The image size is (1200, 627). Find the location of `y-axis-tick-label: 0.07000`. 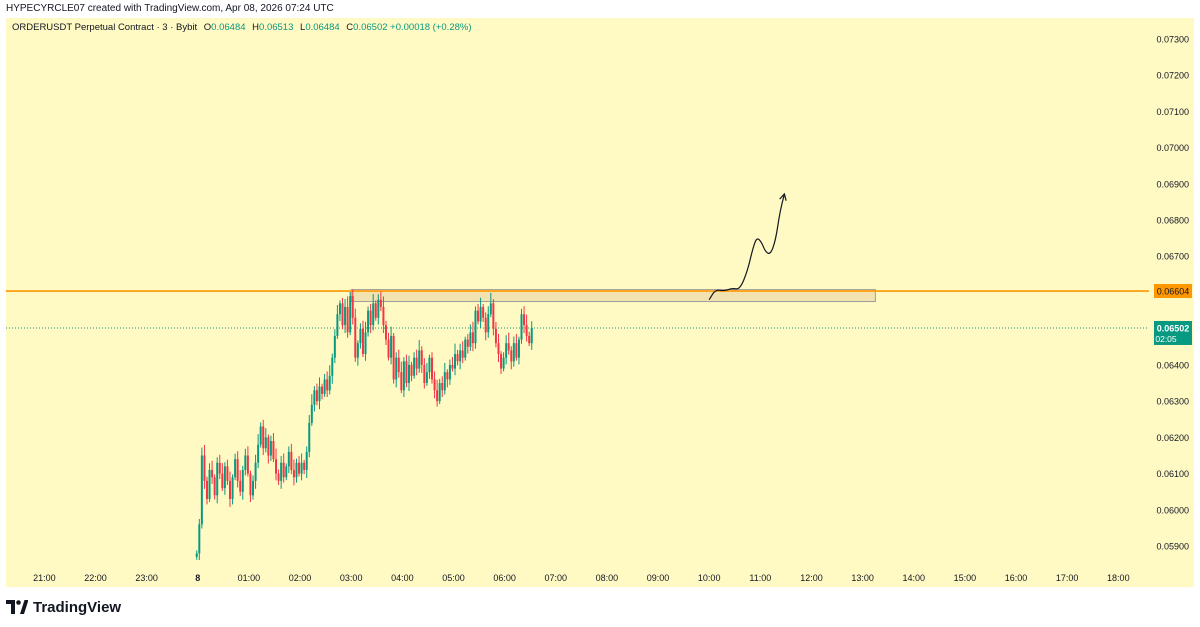

y-axis-tick-label: 0.07000 is located at coordinates (1172, 148).